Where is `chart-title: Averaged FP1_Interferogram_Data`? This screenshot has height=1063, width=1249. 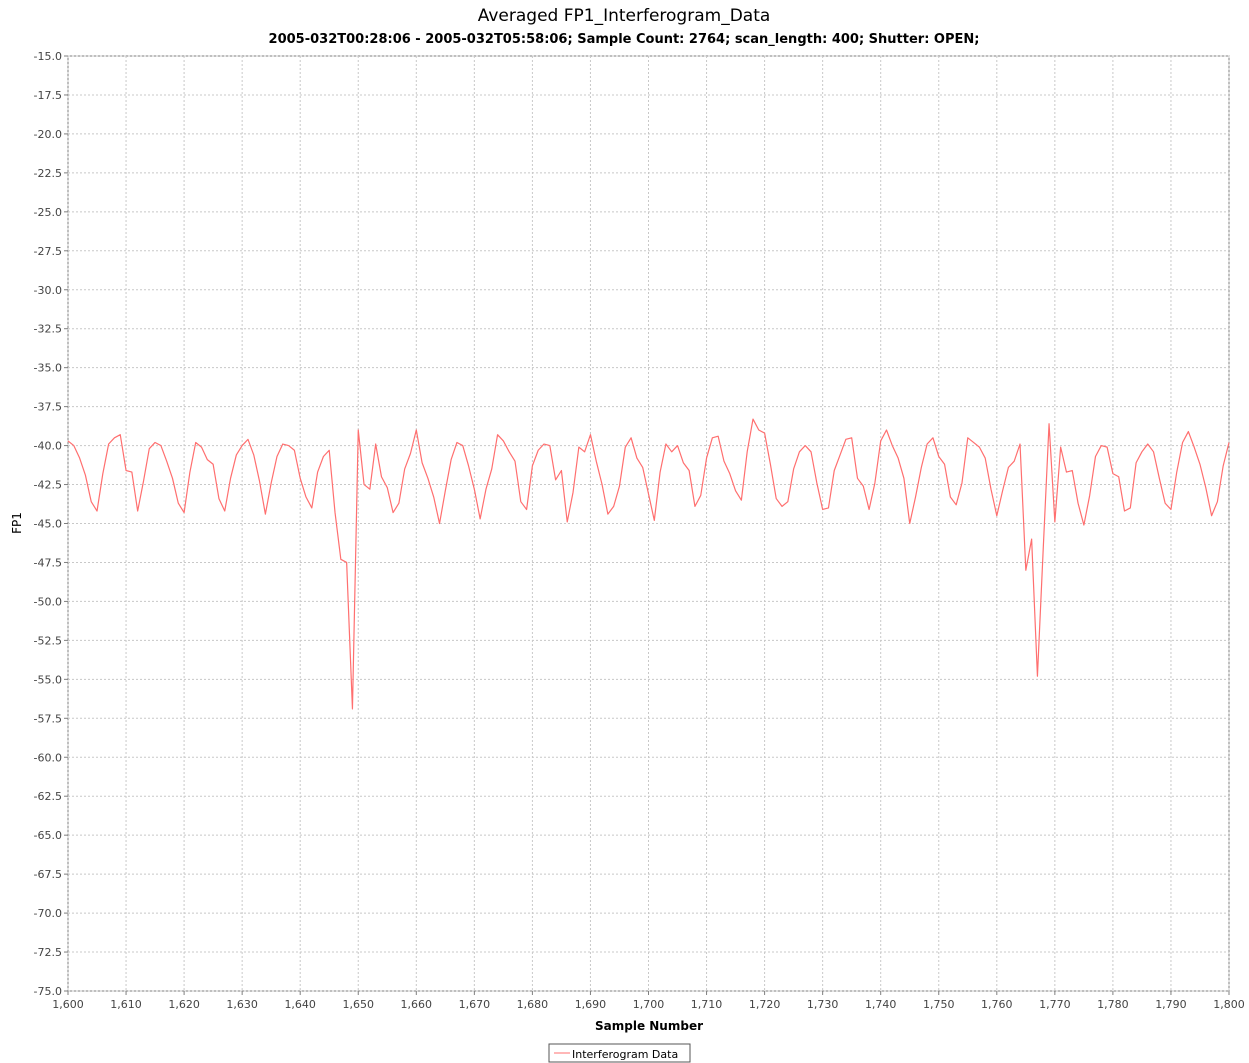
chart-title: Averaged FP1_Interferogram_Data is located at coordinates (624, 16).